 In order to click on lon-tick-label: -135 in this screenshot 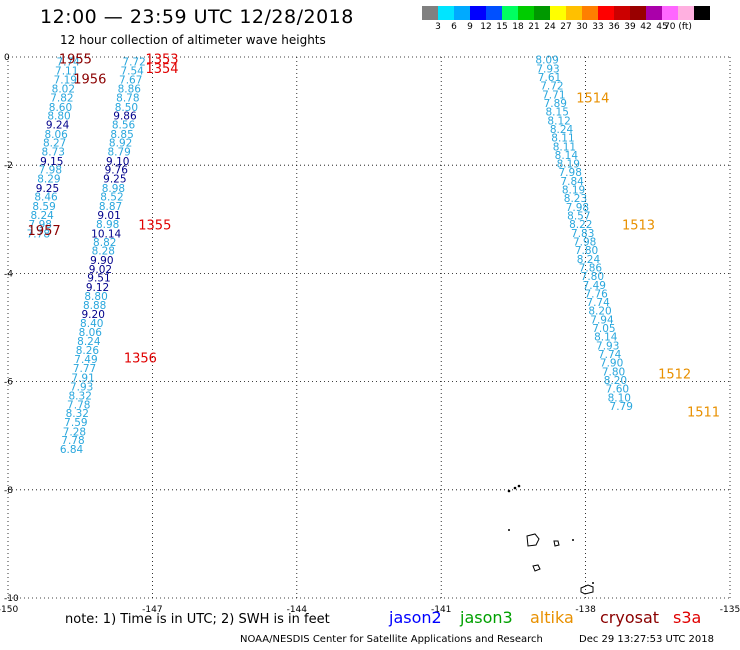, I will do `click(730, 610)`.